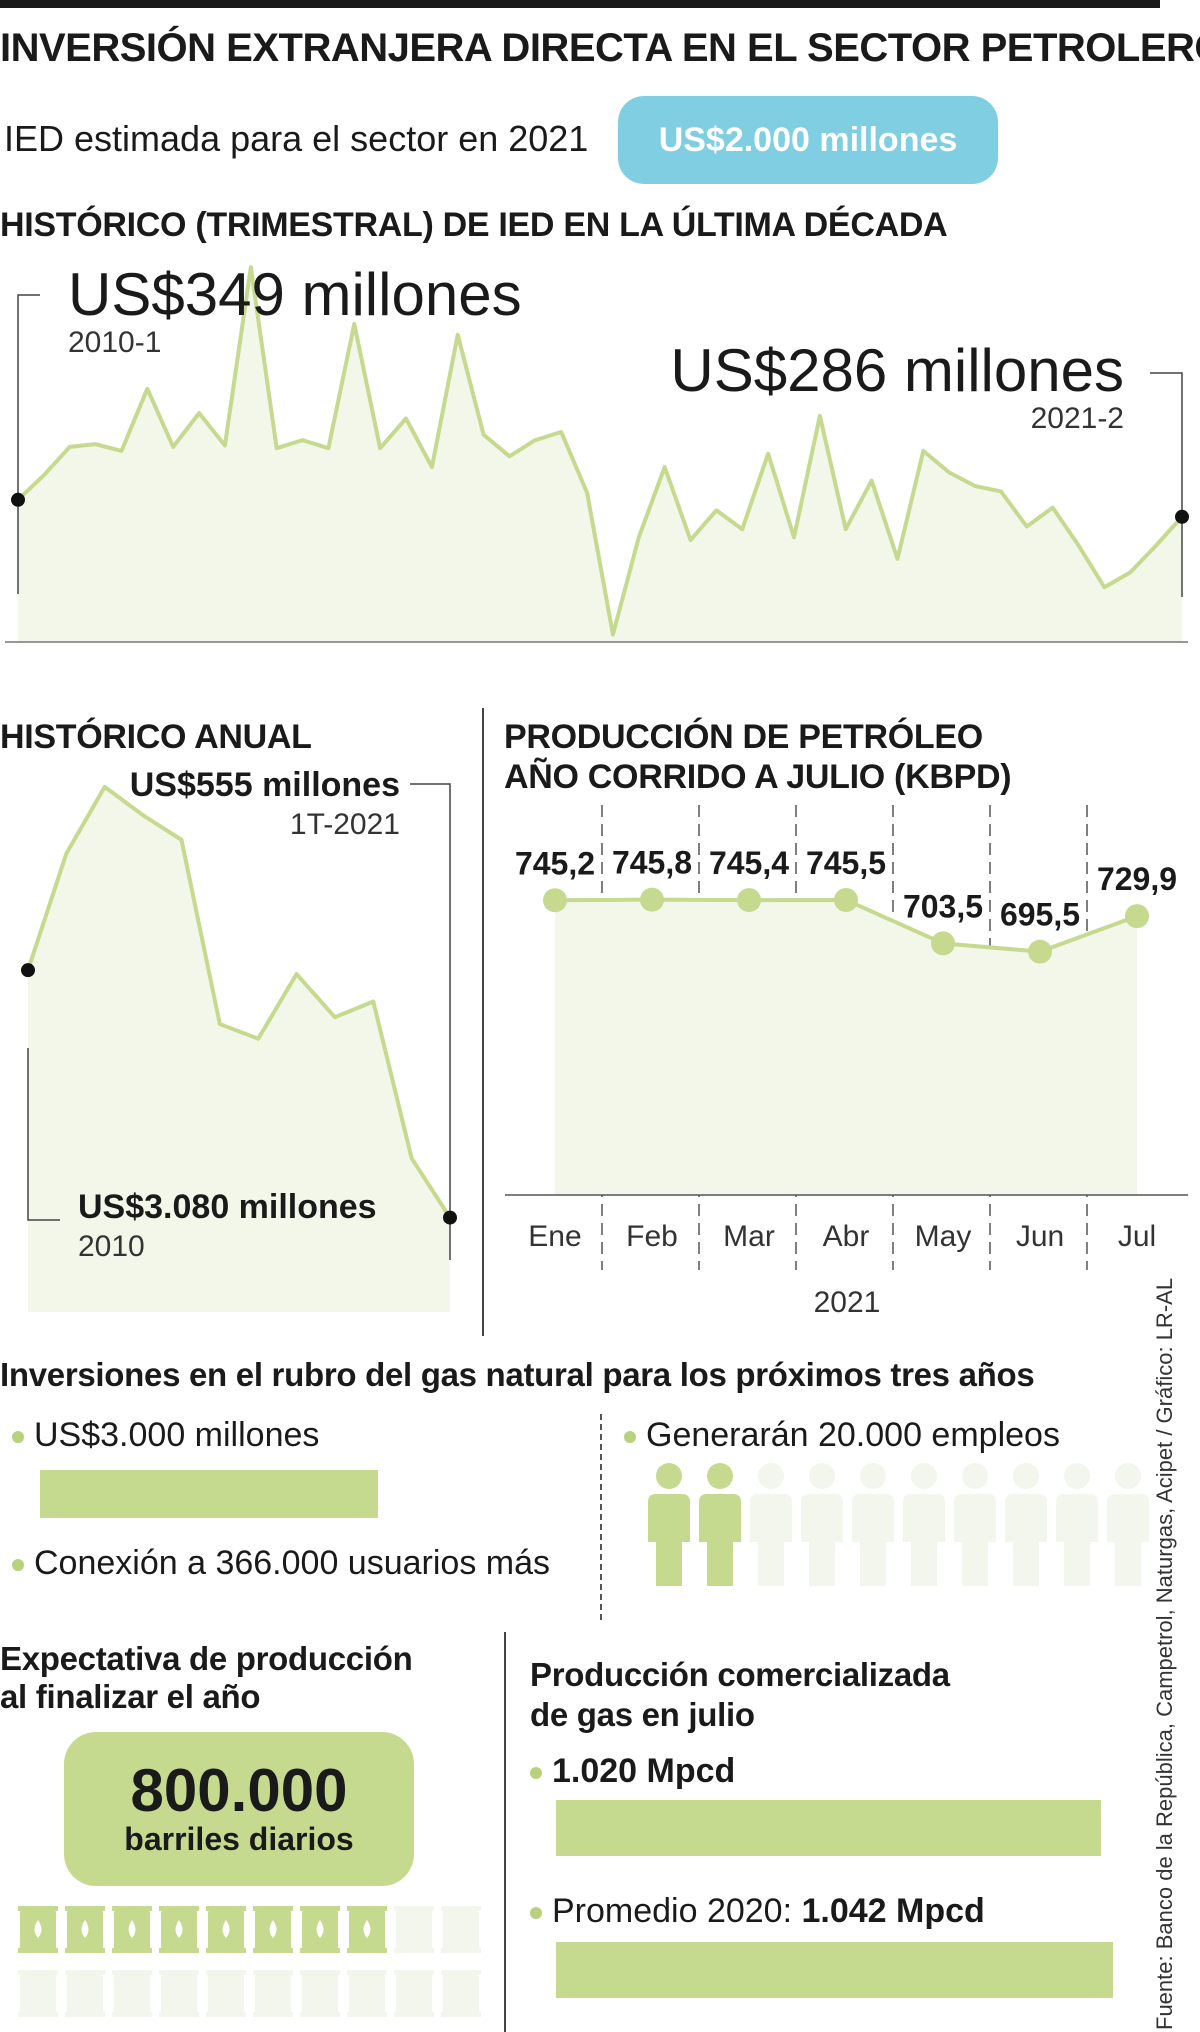 This screenshot has width=1200, height=2032. I want to click on production-value-label: 745,8, so click(652, 863).